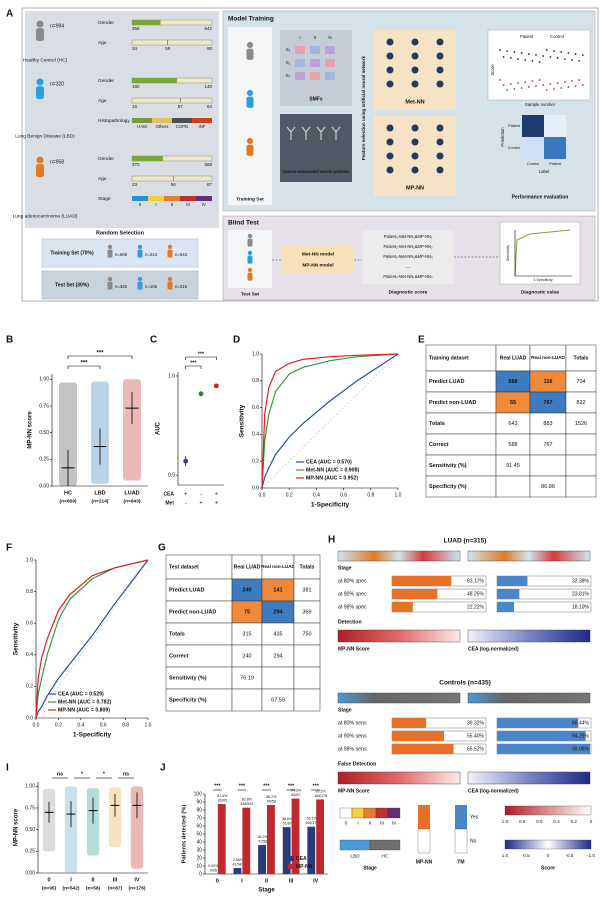 This screenshot has height=909, width=600. Describe the element at coordinates (512, 445) in the screenshot. I see `table-value: 588` at that location.